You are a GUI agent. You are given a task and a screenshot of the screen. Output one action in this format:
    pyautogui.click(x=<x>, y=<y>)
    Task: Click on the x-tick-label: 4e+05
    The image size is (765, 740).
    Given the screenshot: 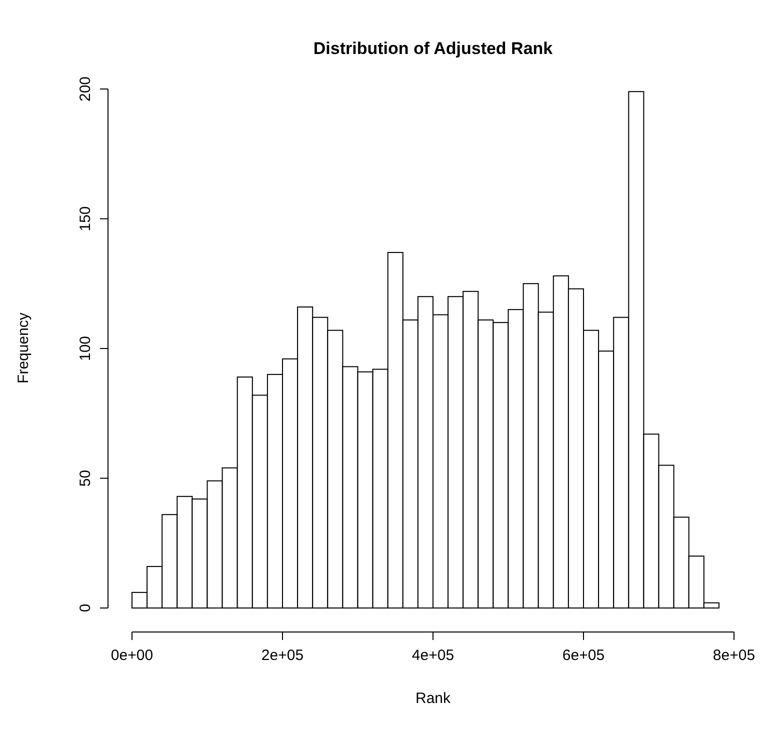 What is the action you would take?
    pyautogui.click(x=433, y=655)
    